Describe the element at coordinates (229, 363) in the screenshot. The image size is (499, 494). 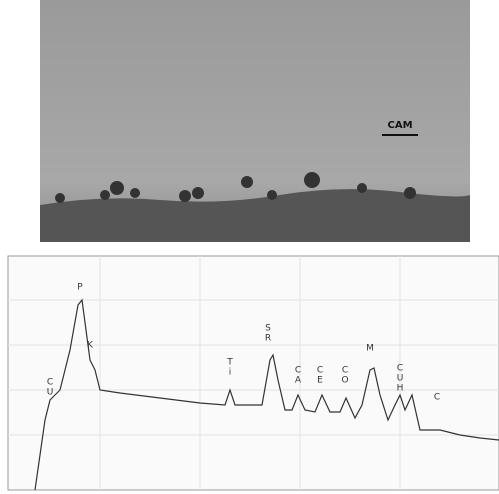
I see `peak-label: T` at that location.